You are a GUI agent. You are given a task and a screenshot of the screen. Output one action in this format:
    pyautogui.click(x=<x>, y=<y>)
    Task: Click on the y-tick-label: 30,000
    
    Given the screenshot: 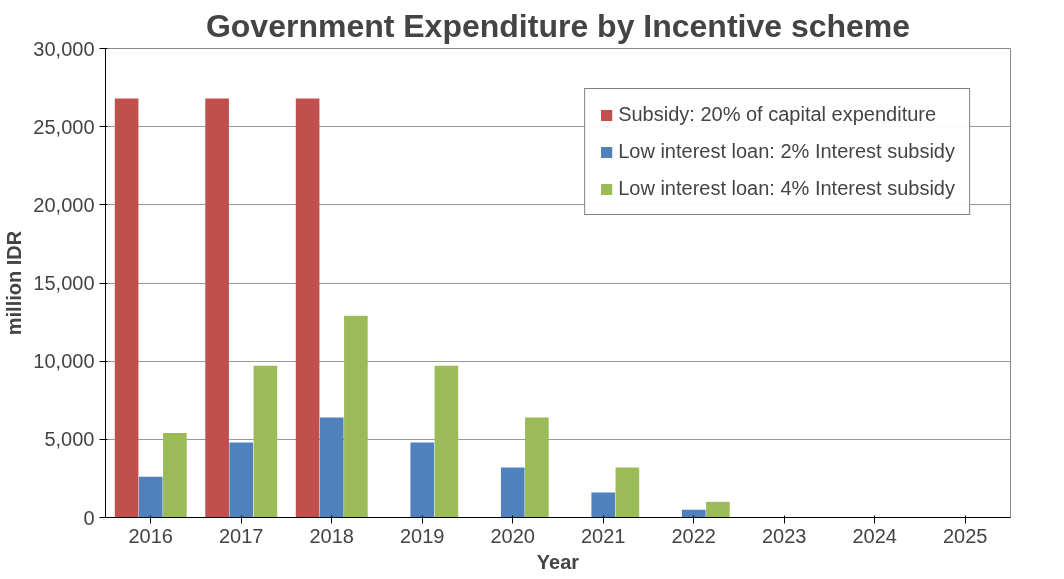 What is the action you would take?
    pyautogui.click(x=64, y=48)
    